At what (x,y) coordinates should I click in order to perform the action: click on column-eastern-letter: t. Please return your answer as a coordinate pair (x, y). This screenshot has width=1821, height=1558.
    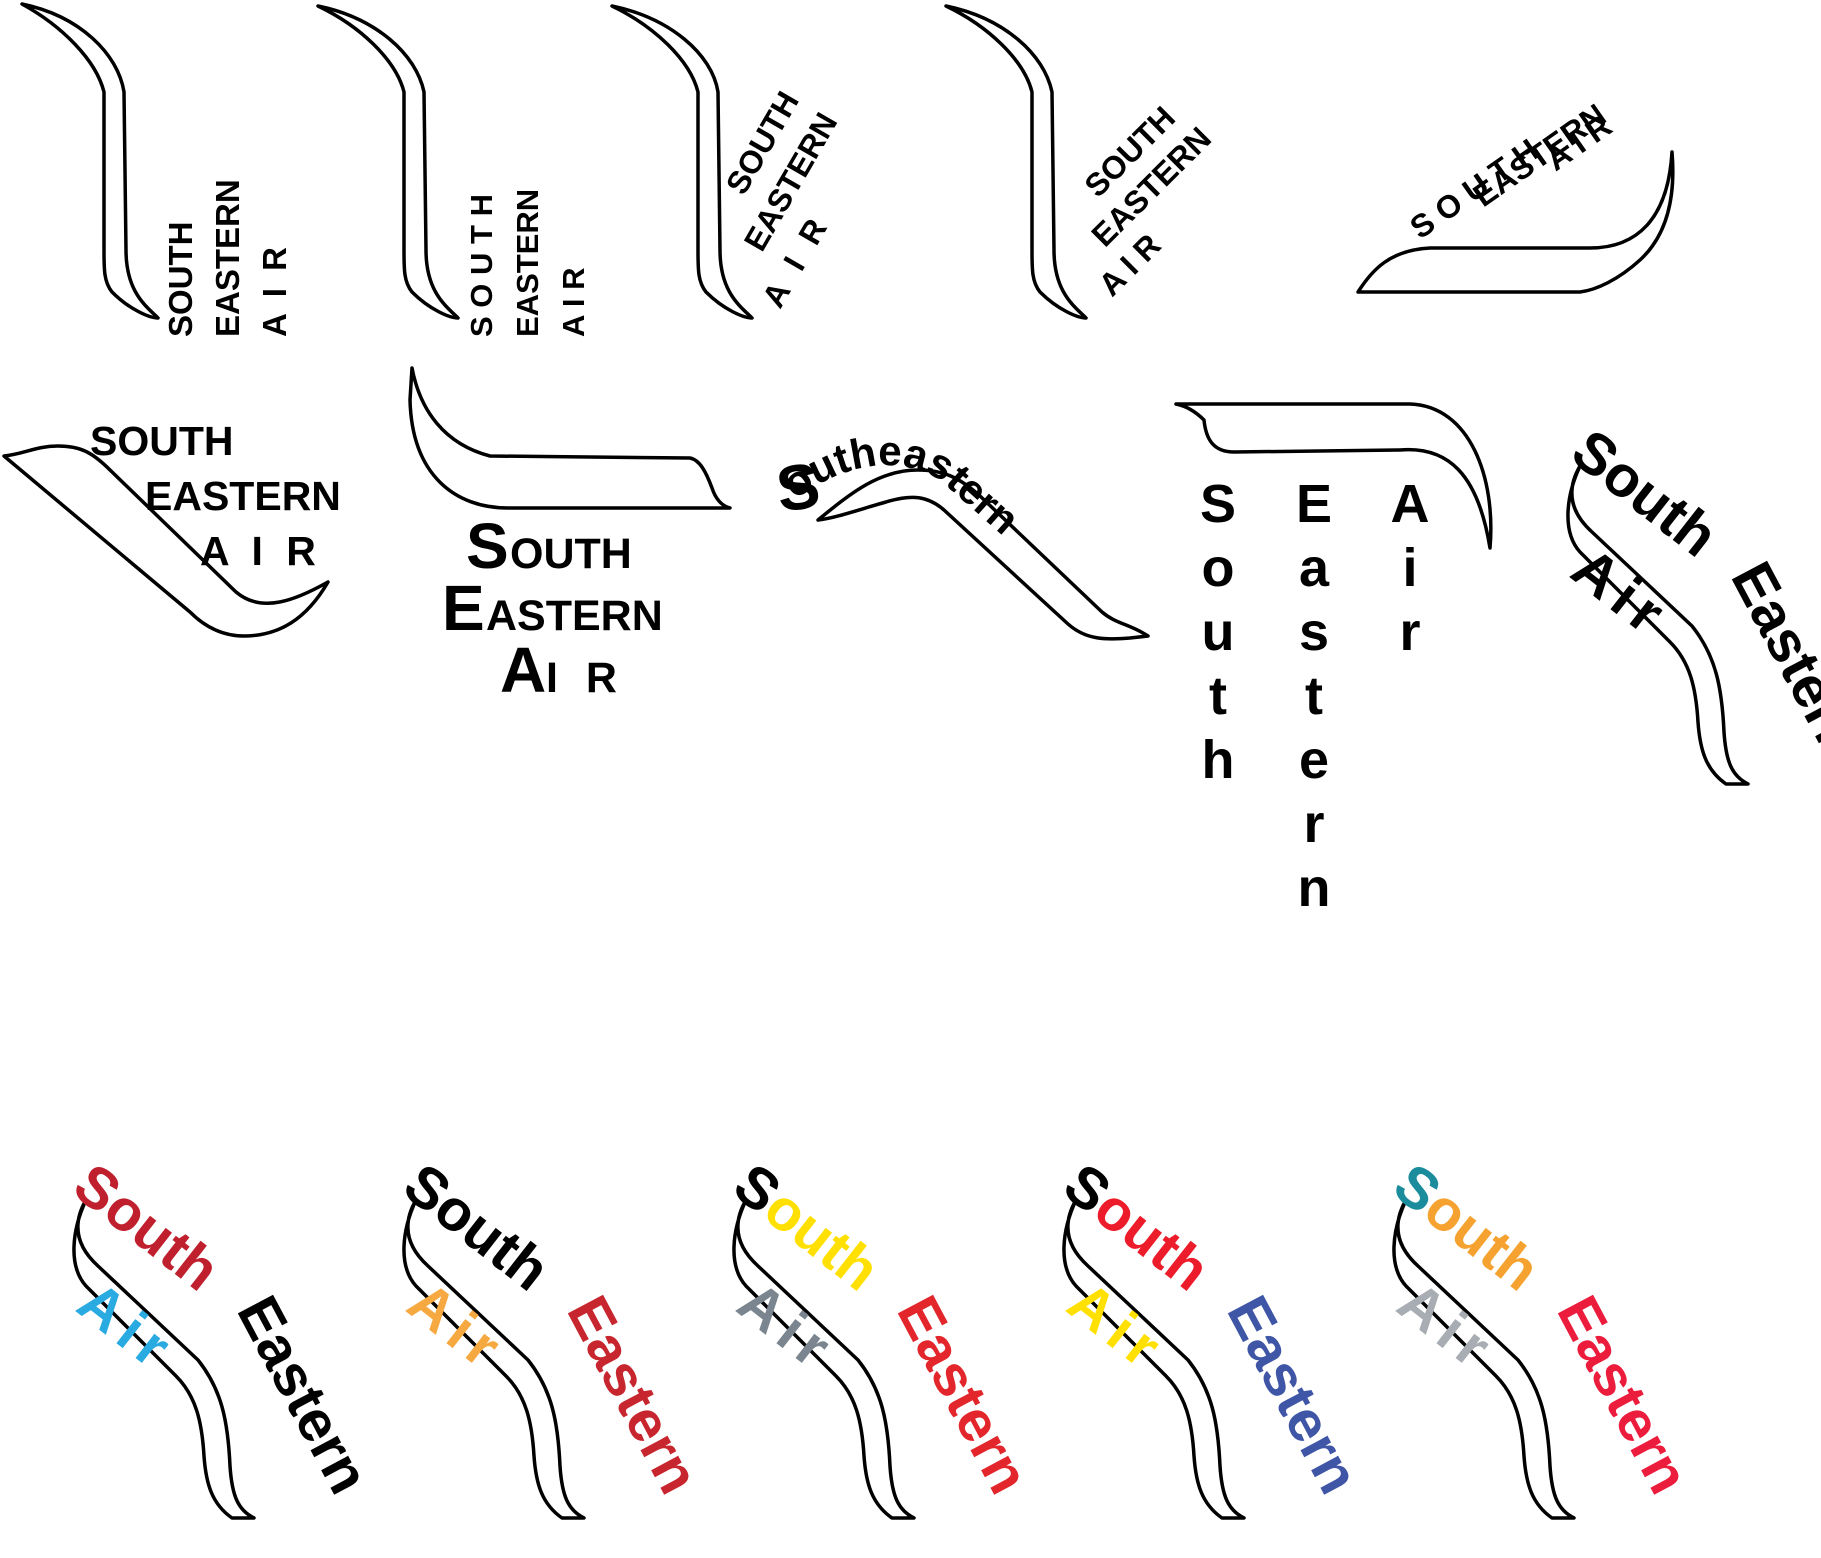
    Looking at the image, I should click on (1314, 696).